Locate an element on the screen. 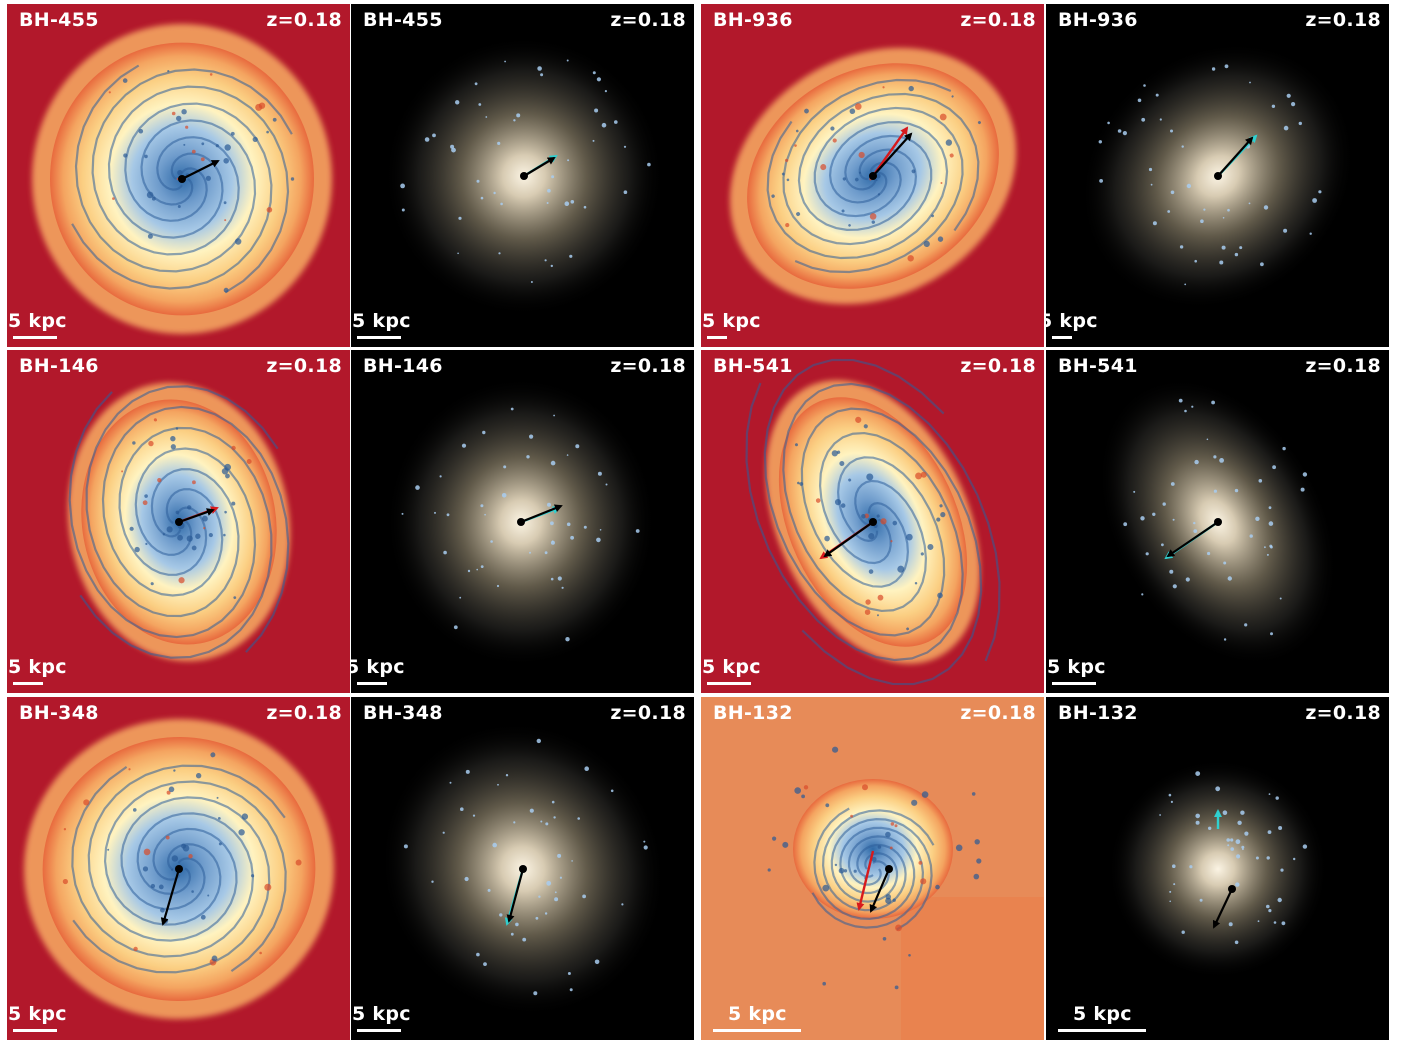 The image size is (1402, 1043). panel-stars-0-1: BH-936 z=0.18 5 kpc is located at coordinates (1217, 175).